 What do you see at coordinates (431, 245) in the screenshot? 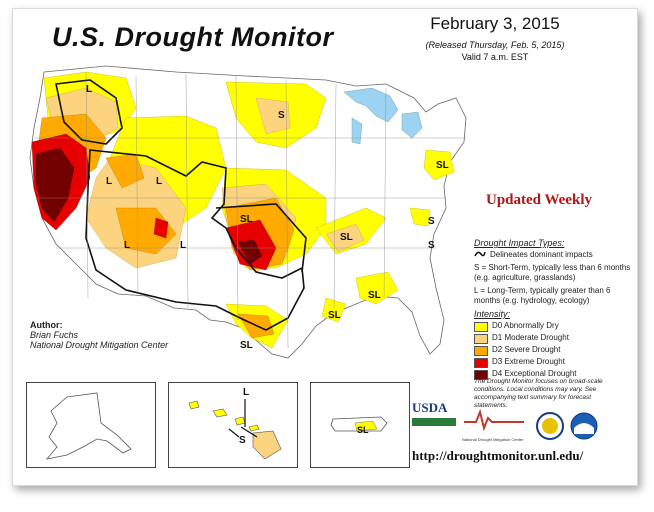
I see `label-s-carolina: S` at bounding box center [431, 245].